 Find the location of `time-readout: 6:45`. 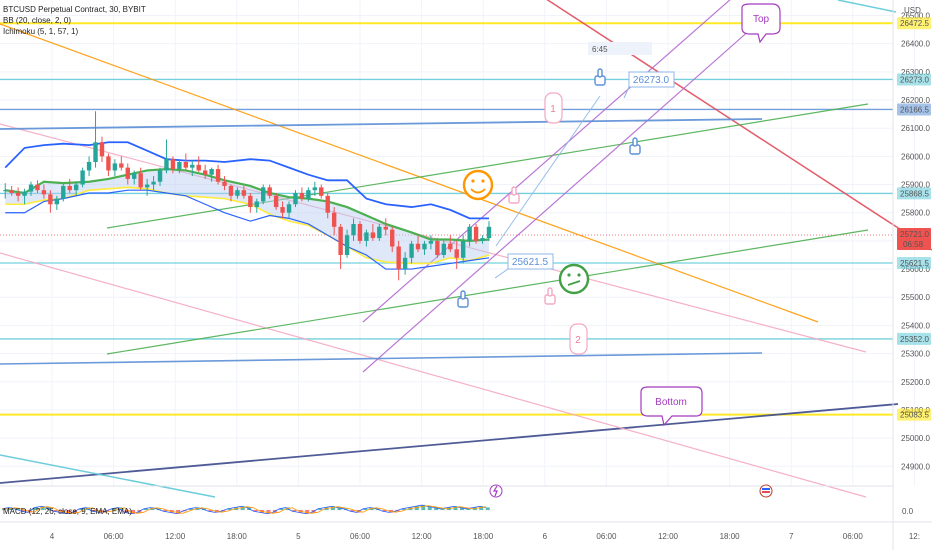

time-readout: 6:45 is located at coordinates (600, 49).